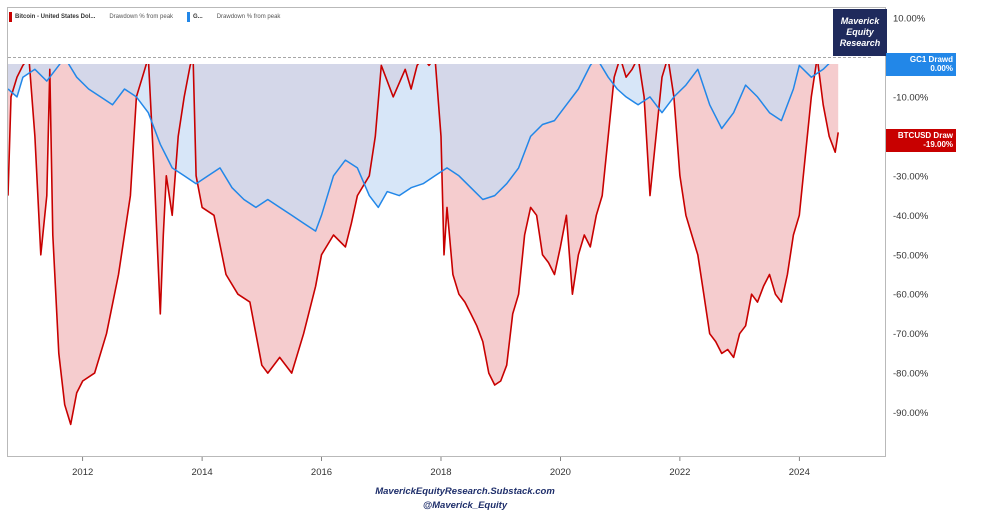  I want to click on btc-value-tag: BTCUSD Draw -19.00%, so click(921, 140).